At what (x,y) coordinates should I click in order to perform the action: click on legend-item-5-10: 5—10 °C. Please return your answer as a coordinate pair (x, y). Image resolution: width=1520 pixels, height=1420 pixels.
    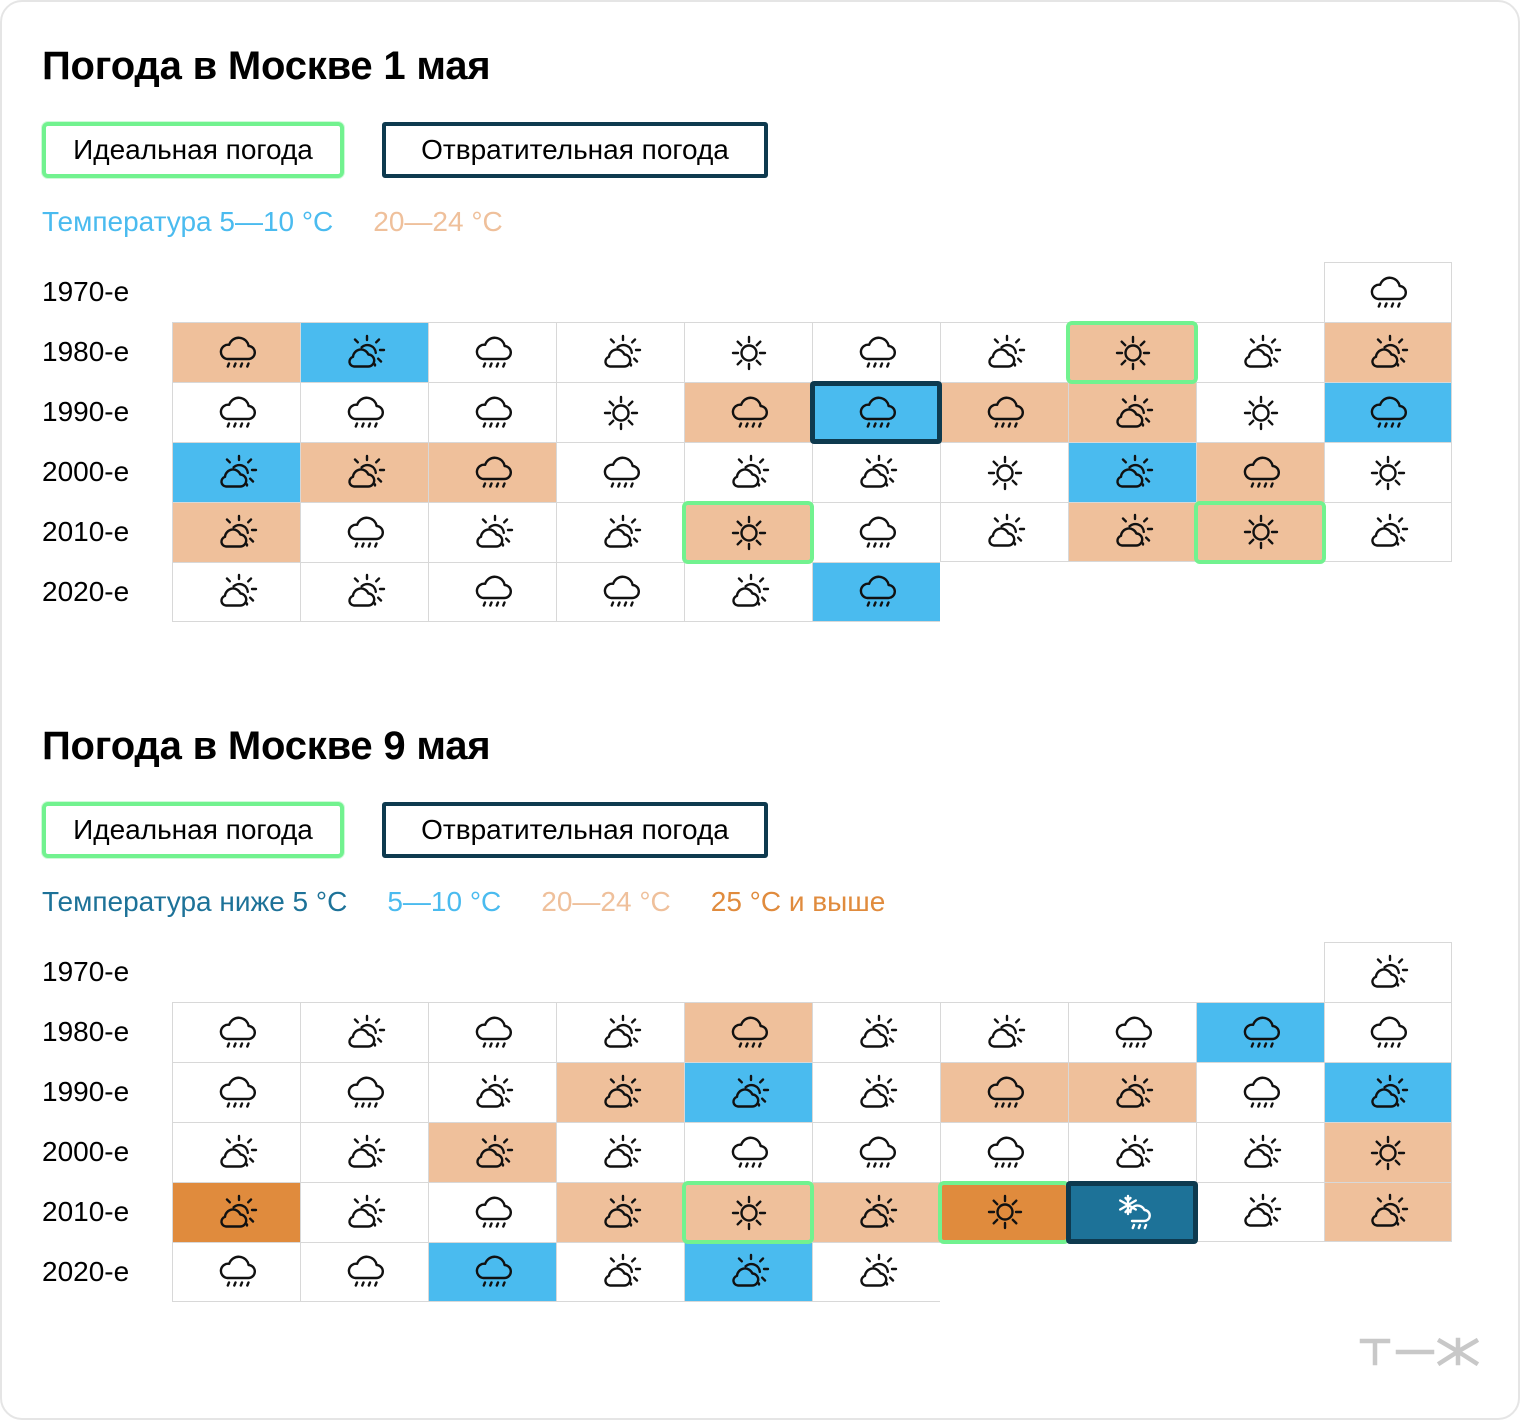
    Looking at the image, I should click on (444, 901).